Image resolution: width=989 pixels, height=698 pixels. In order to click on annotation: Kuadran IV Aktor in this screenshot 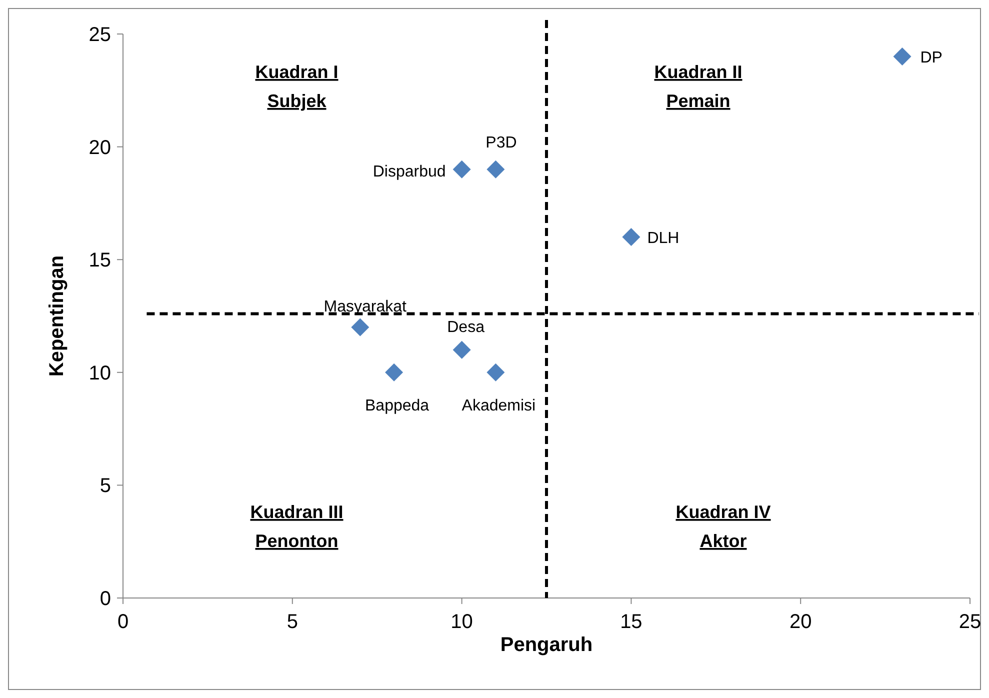, I will do `click(723, 526)`.